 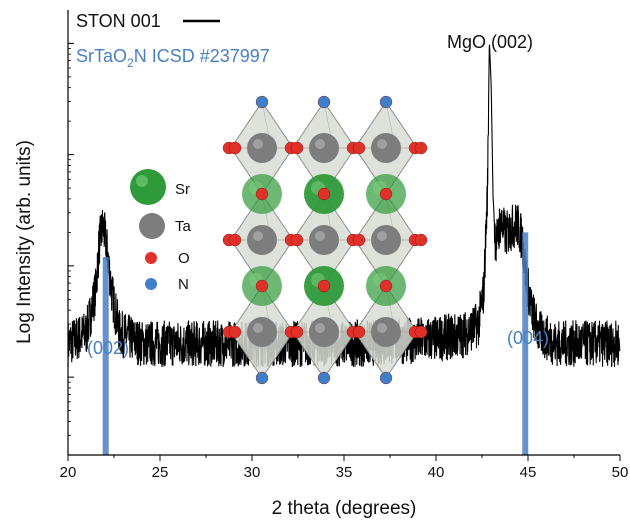 I want to click on x-tick-label-50: 50, so click(x=620, y=472).